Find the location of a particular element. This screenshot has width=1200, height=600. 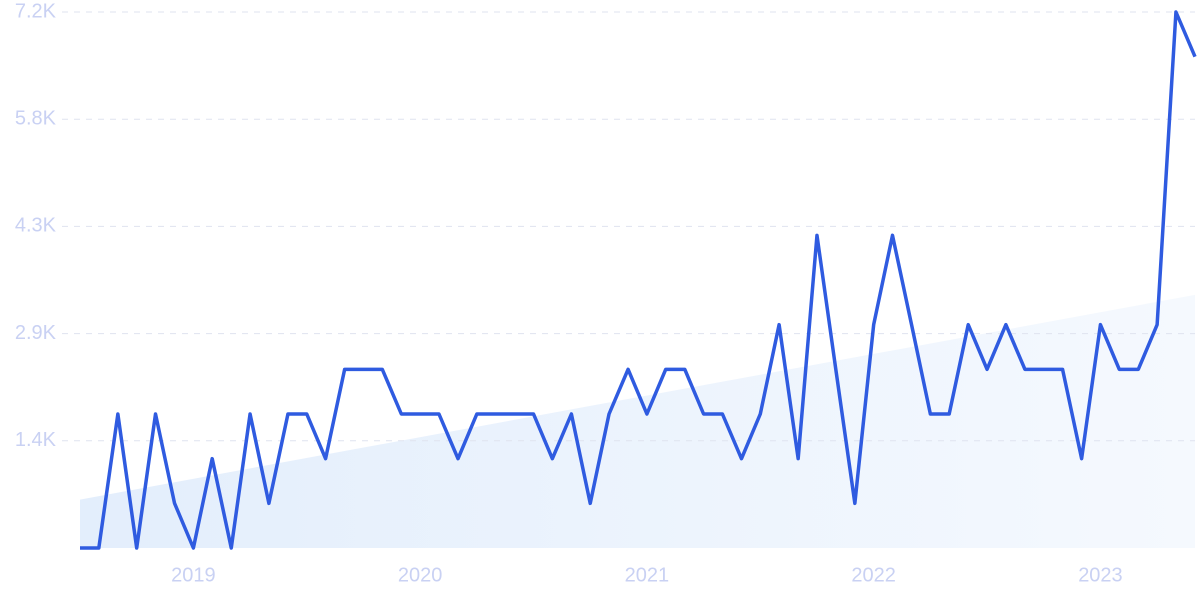

x-tick-label: 2020 is located at coordinates (420, 575).